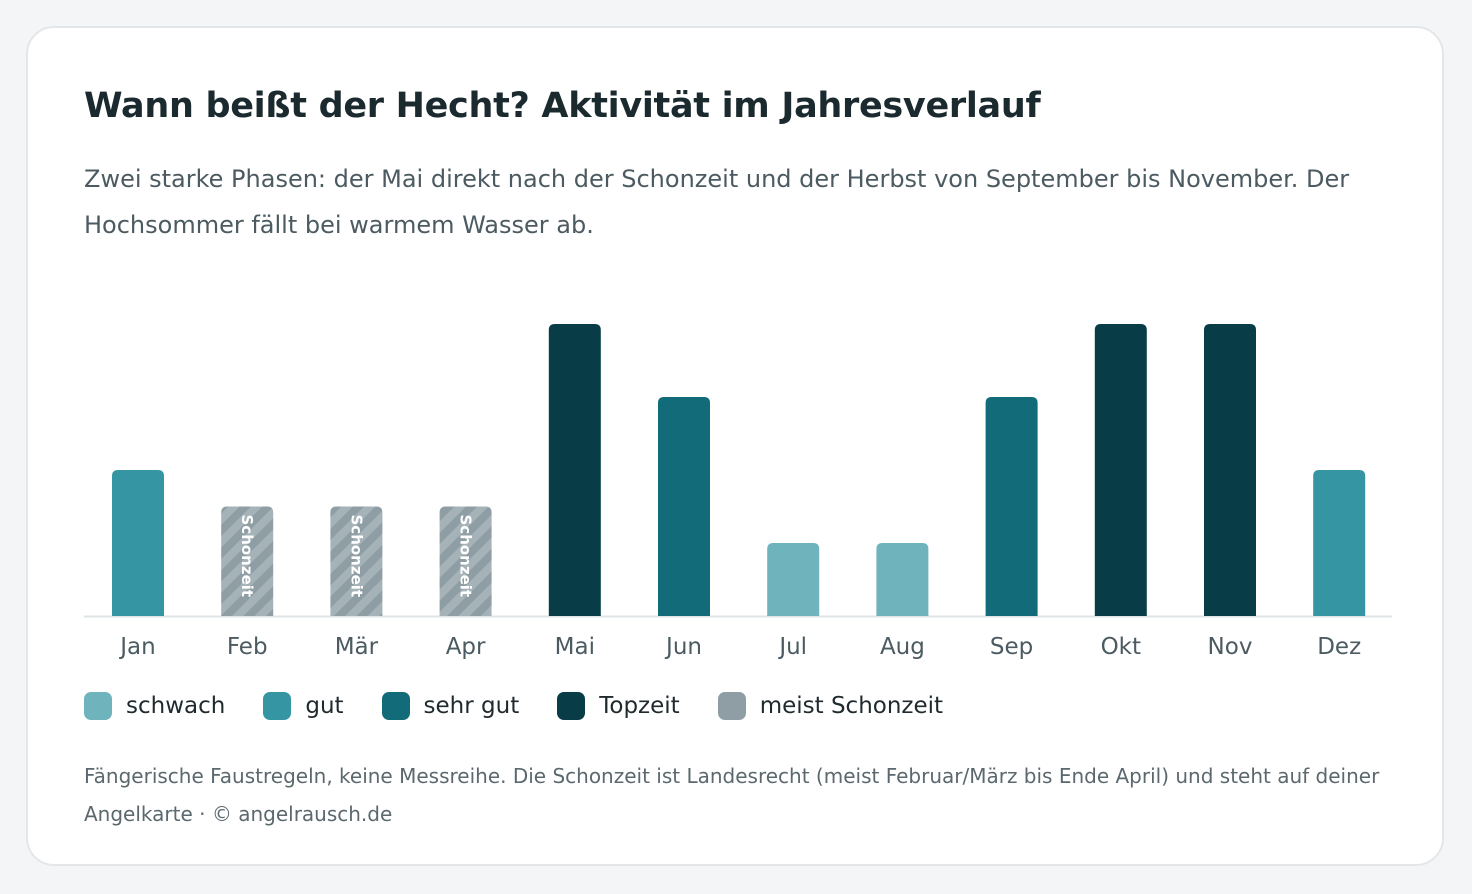 The image size is (1472, 894). What do you see at coordinates (639, 706) in the screenshot?
I see `legend-label: Topzeit` at bounding box center [639, 706].